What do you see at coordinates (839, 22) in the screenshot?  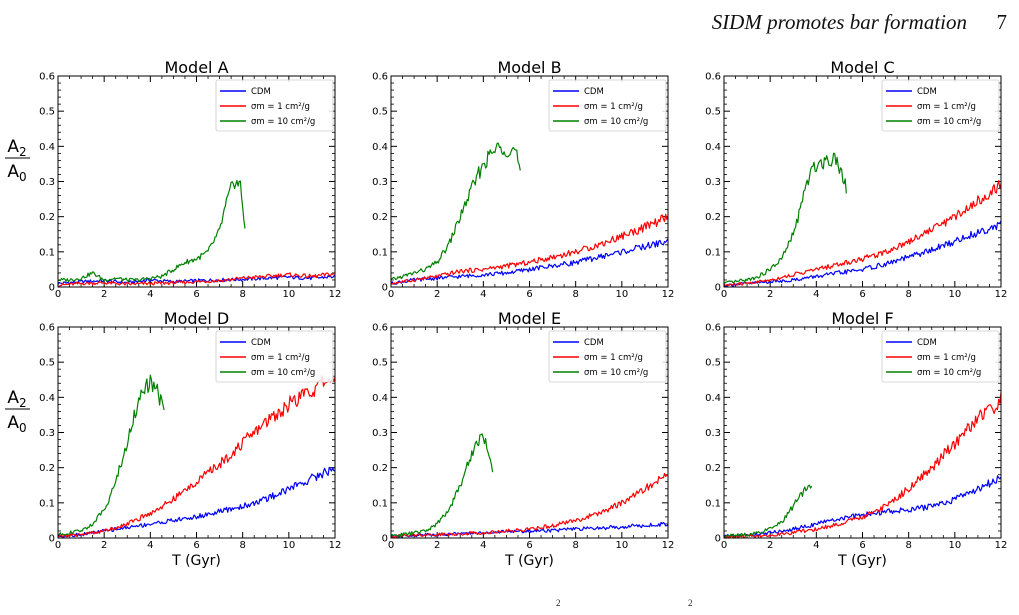 I see `running-head: SIDM promotes bar formation` at bounding box center [839, 22].